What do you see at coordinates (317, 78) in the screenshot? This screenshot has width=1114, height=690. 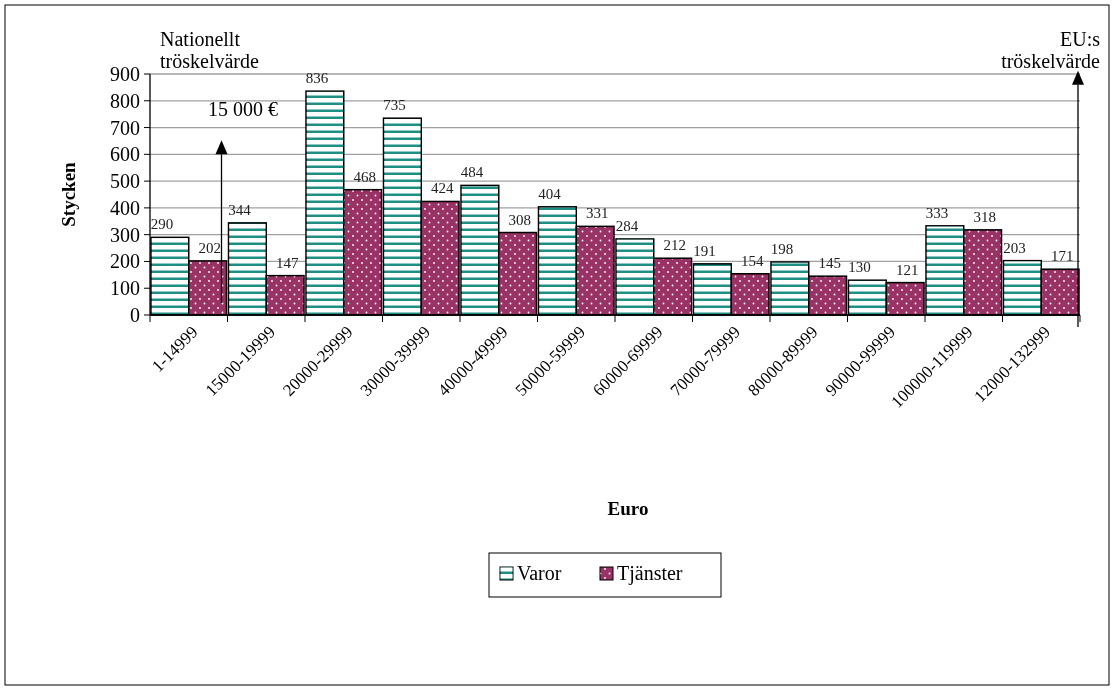 I see `data-label: 836` at bounding box center [317, 78].